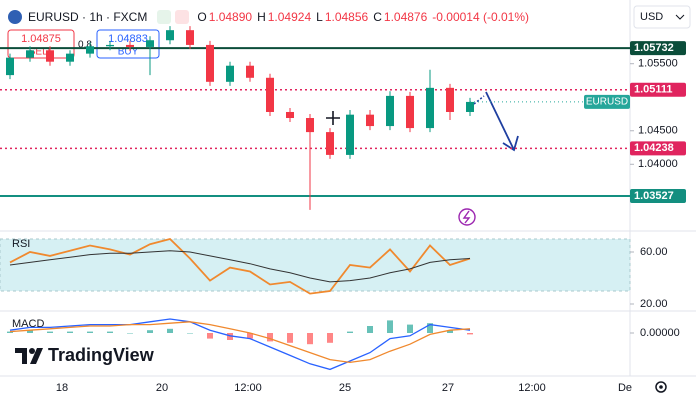 The height and width of the screenshot is (402, 696). I want to click on close-label: C, so click(377, 17).